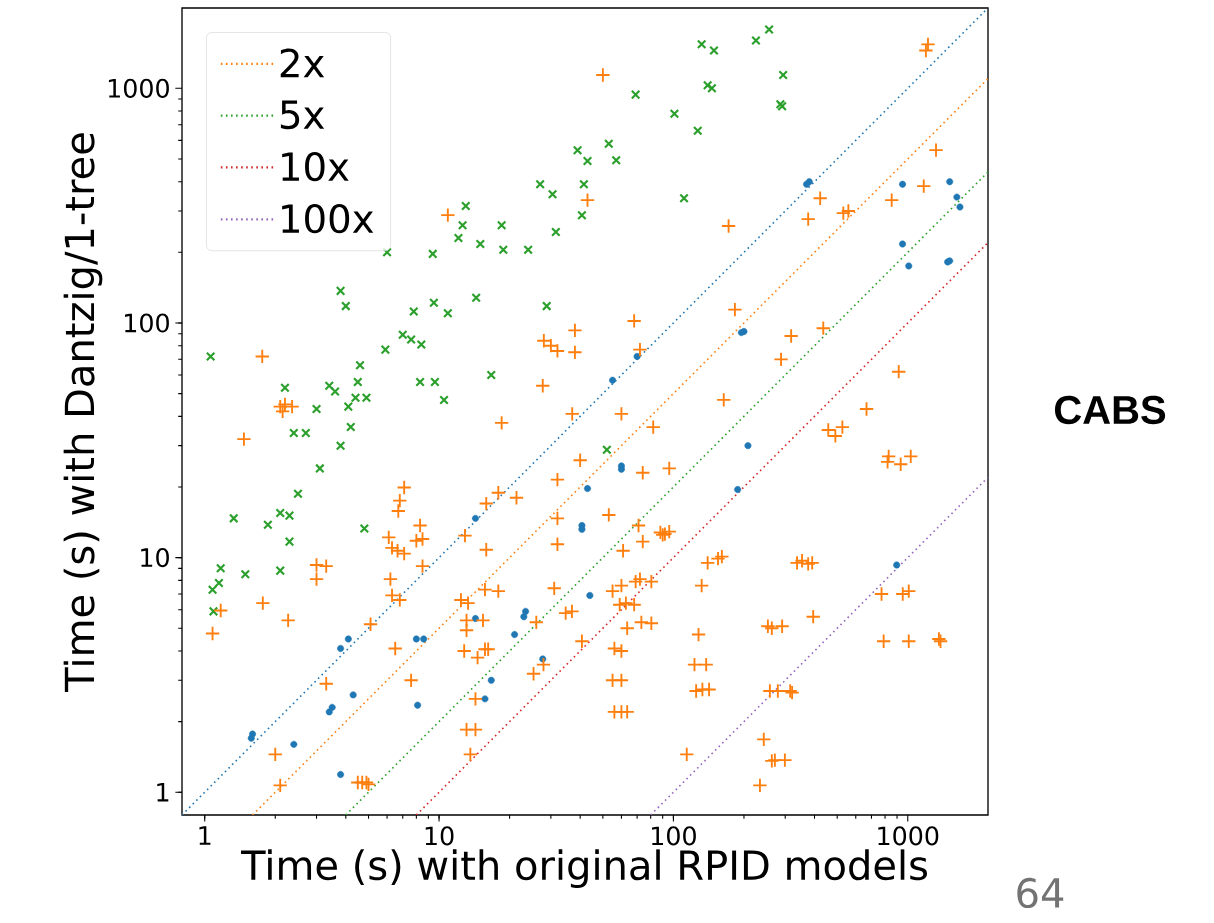 This screenshot has height=923, width=1214. Describe the element at coordinates (583, 869) in the screenshot. I see `x-axis-title: Time (s) with original RPID models` at that location.